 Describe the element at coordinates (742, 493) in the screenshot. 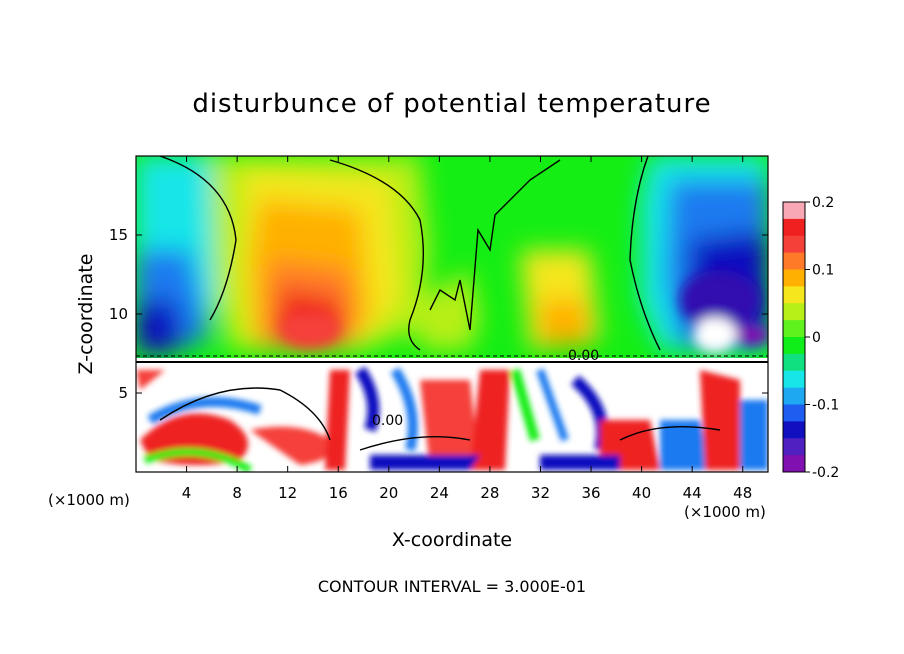

I see `x-tick-label: 48` at that location.